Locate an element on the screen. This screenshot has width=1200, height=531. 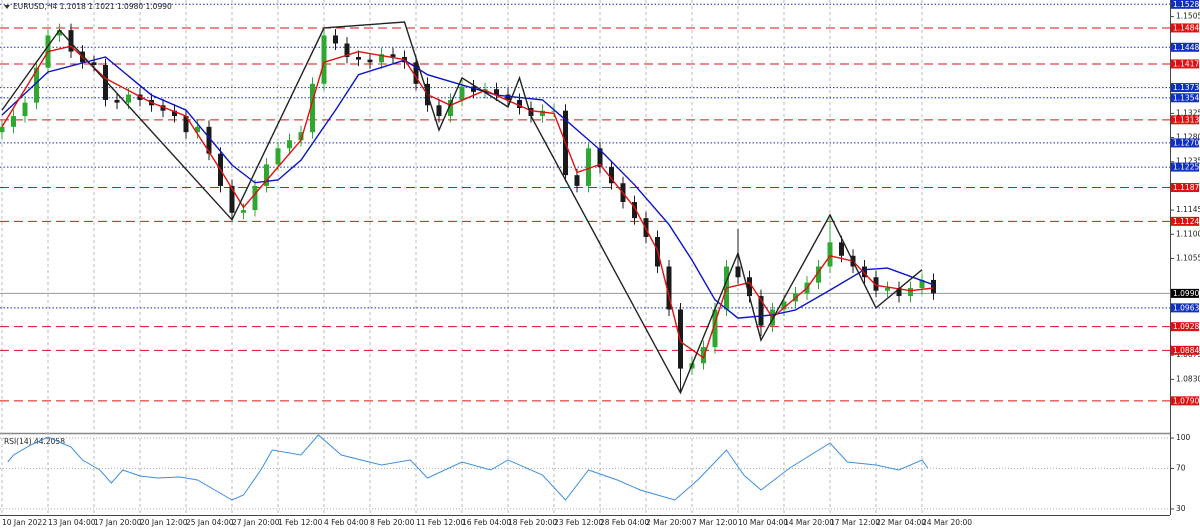
x-tick-label: 27 Jan 20:00 is located at coordinates (256, 522).